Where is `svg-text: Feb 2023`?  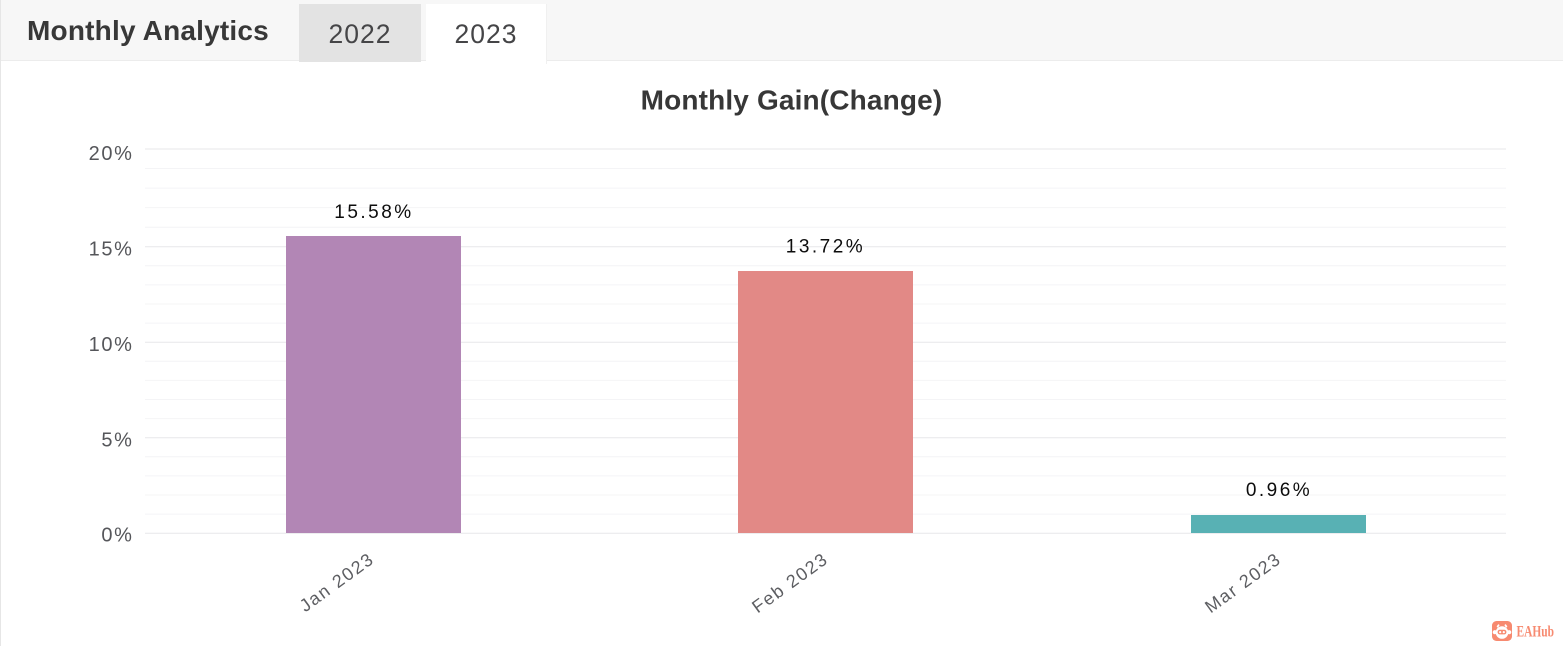 svg-text: Feb 2023 is located at coordinates (790, 583).